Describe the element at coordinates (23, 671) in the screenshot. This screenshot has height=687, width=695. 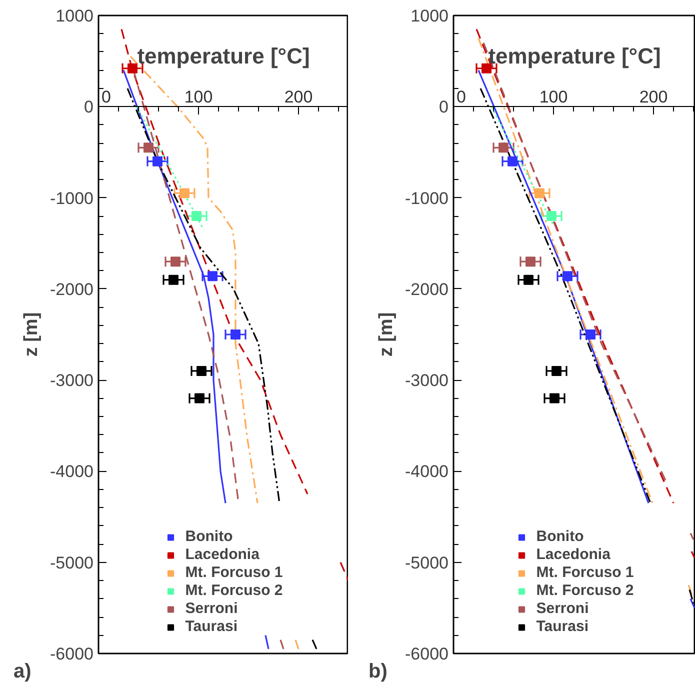
I see `text: a)` at that location.